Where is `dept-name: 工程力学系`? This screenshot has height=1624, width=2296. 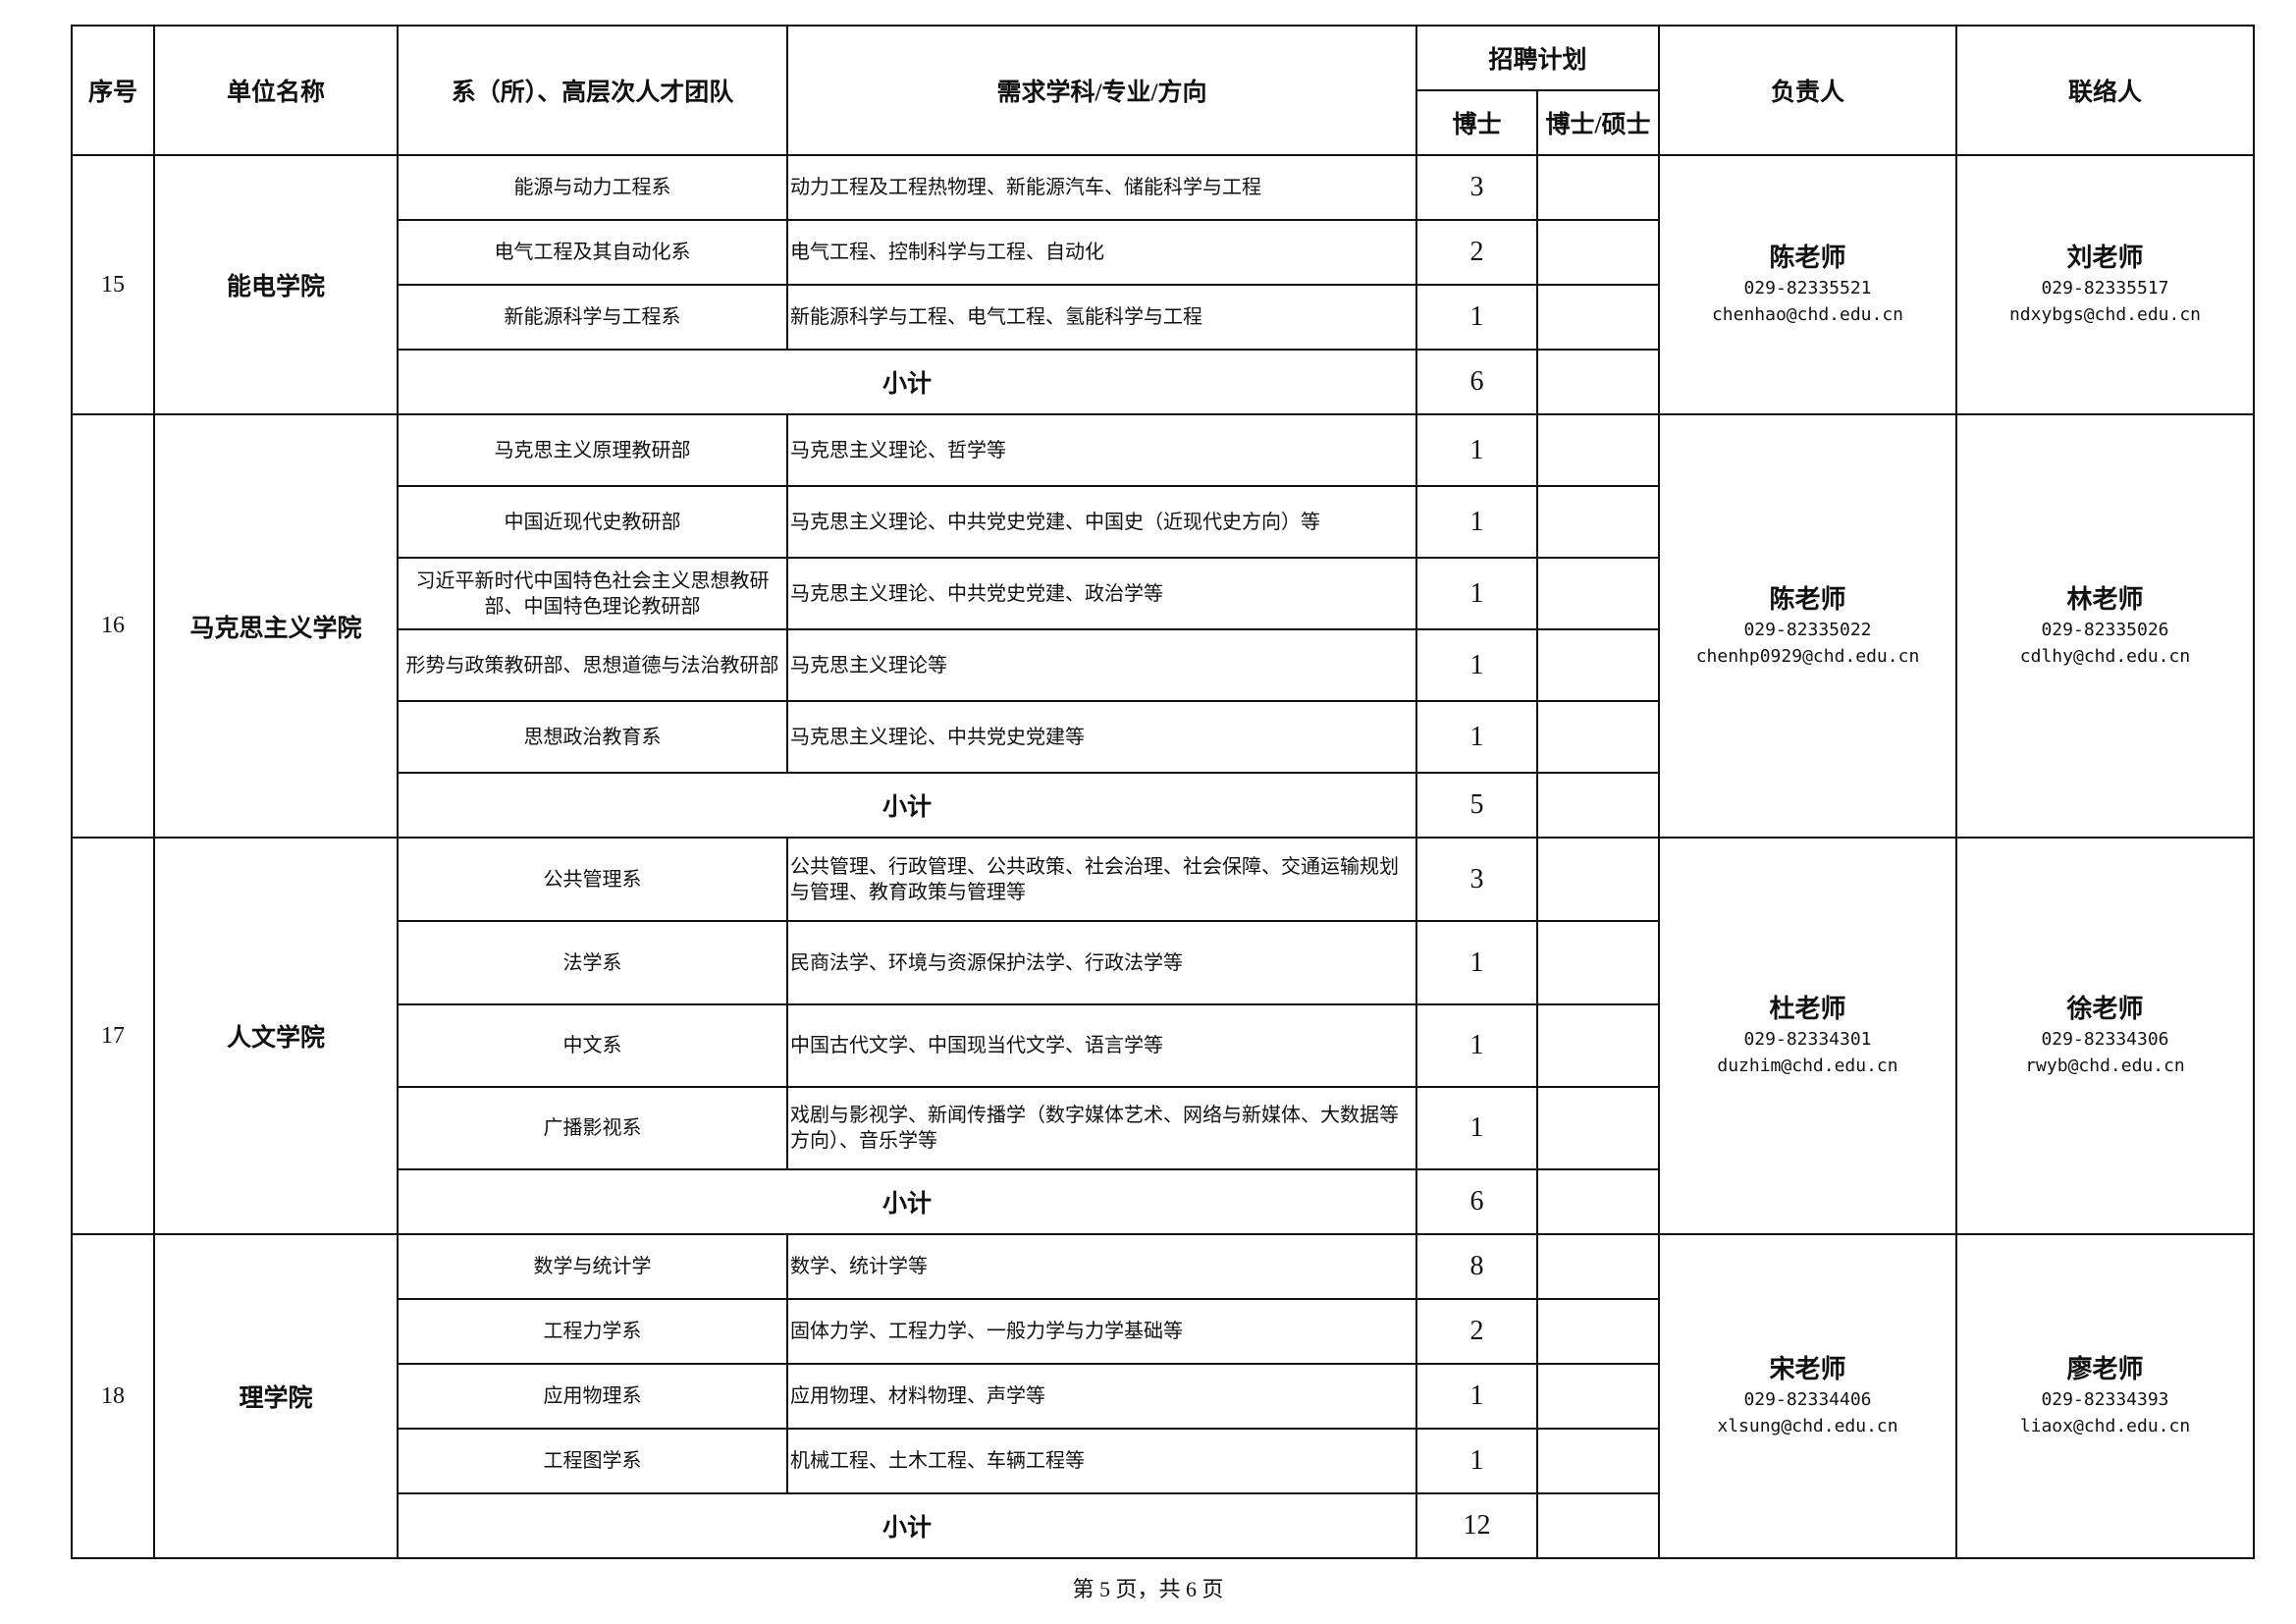 dept-name: 工程力学系 is located at coordinates (593, 1331).